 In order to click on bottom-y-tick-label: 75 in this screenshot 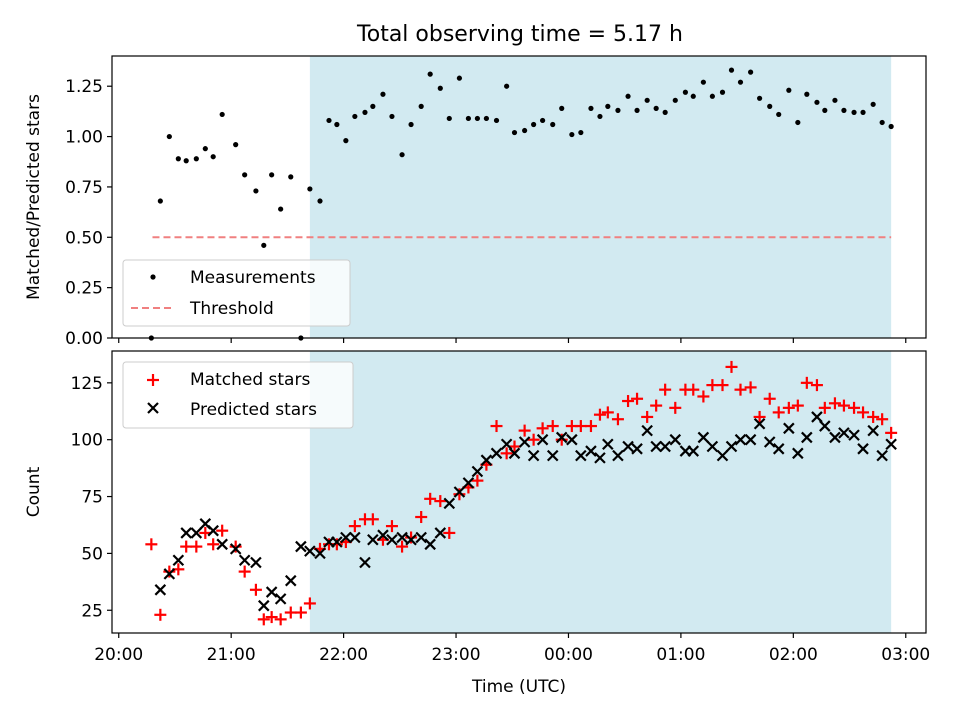, I will do `click(92, 498)`.